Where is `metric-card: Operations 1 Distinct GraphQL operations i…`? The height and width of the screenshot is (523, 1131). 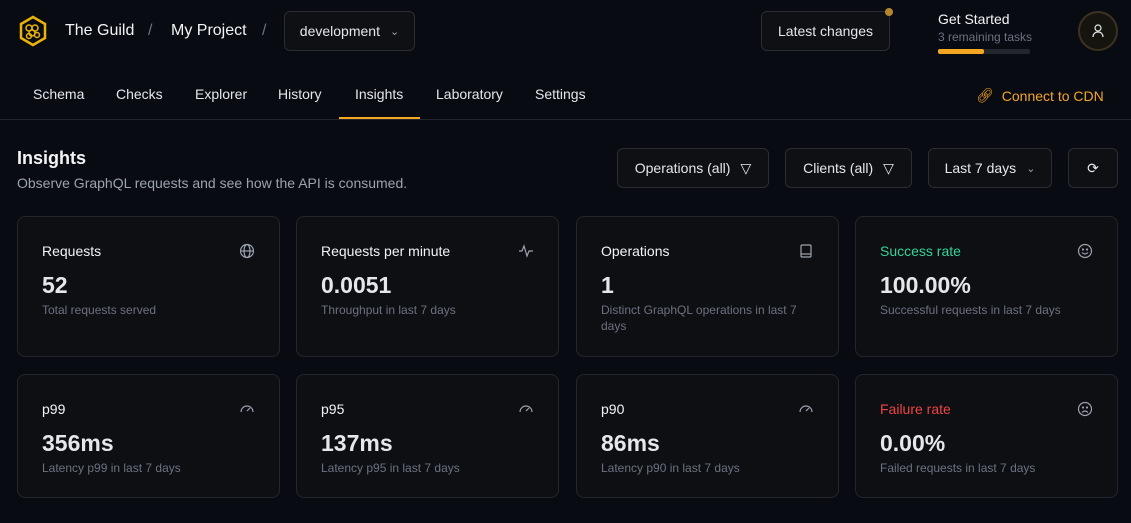 metric-card: Operations 1 Distinct GraphQL operations i… is located at coordinates (707, 286).